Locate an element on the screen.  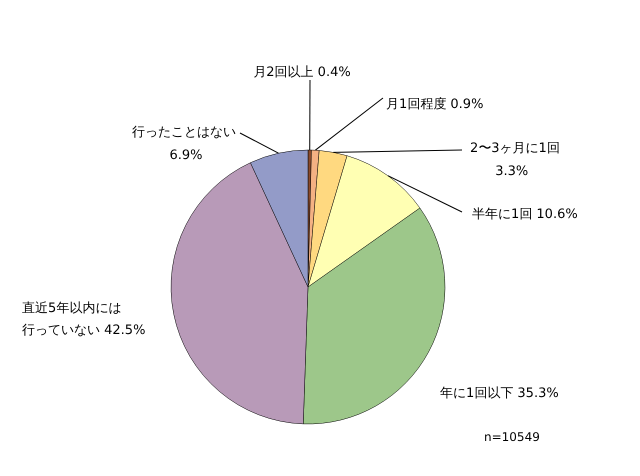
data-label: 3.3% is located at coordinates (511, 171).